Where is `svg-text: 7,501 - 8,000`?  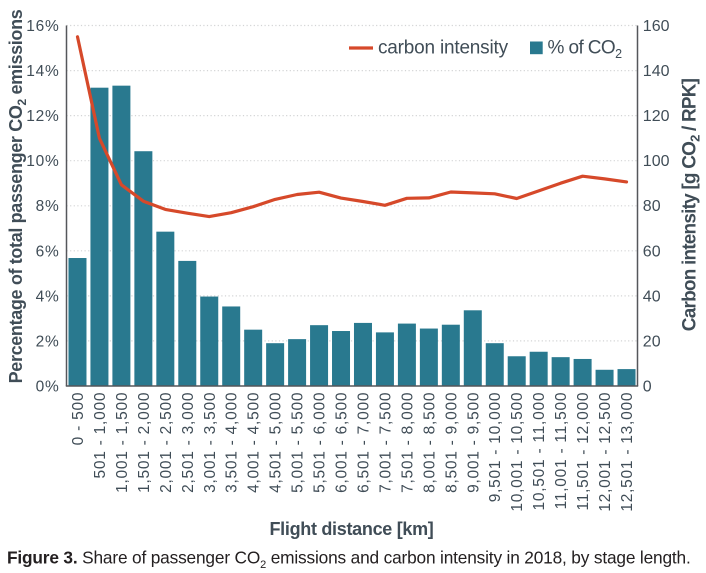 svg-text: 7,501 - 8,000 is located at coordinates (407, 442).